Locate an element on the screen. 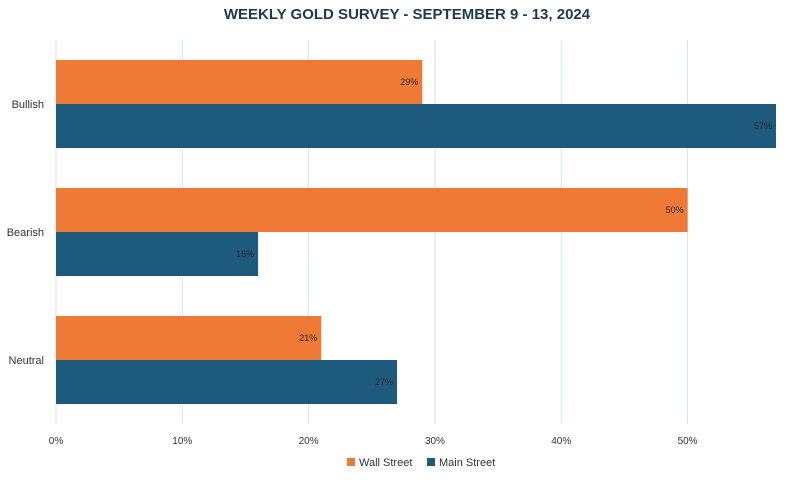 The image size is (800, 487). data-label: 57% is located at coordinates (763, 126).